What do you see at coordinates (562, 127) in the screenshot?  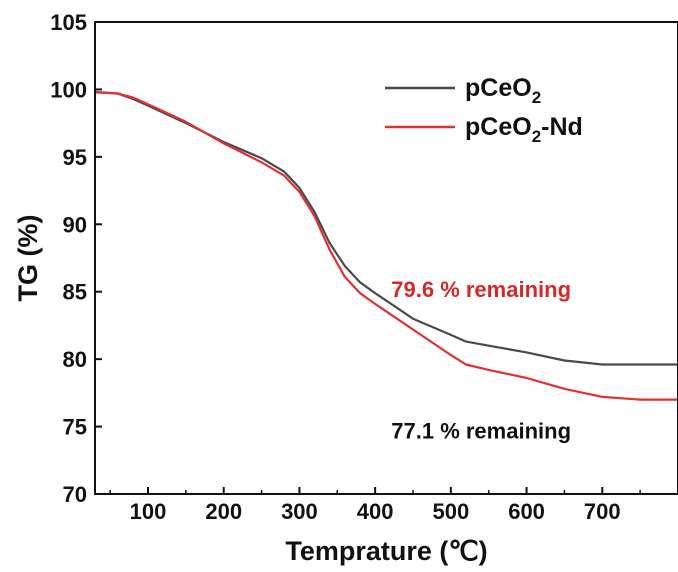 I see `legend-label-pceo2-nd-suffix: -Nd` at bounding box center [562, 127].